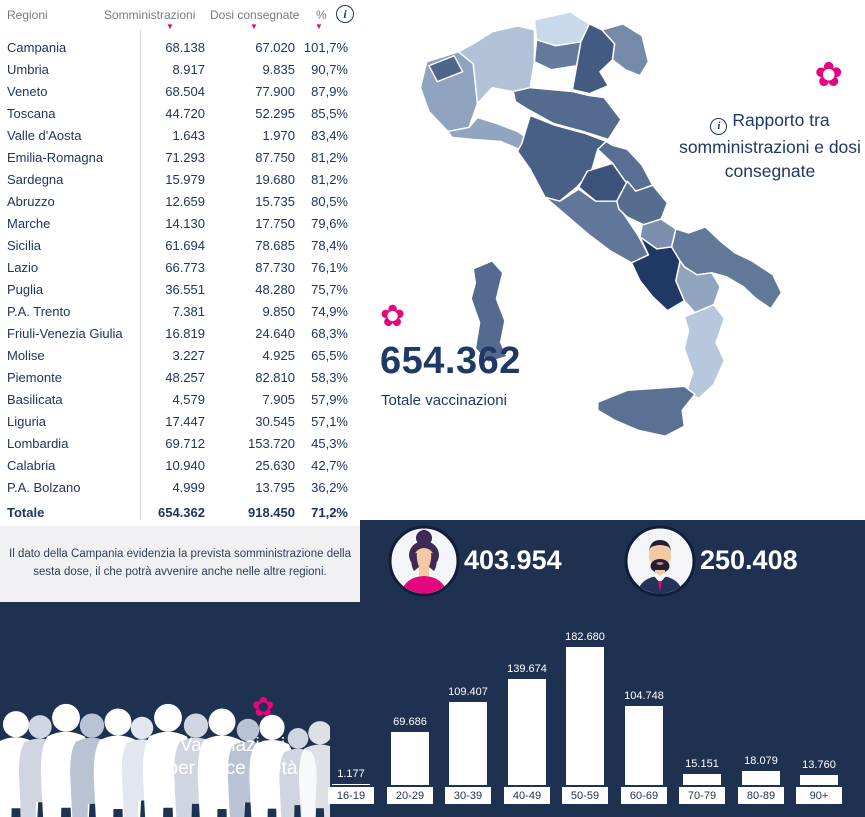 Image resolution: width=865 pixels, height=817 pixels. Describe the element at coordinates (513, 560) in the screenshot. I see `female-count: 403.954` at that location.